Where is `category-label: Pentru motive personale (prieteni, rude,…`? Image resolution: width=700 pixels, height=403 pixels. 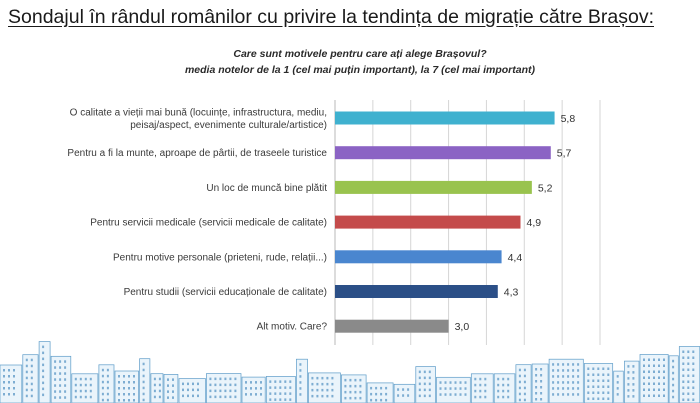 category-label: Pentru motive personale (prieteni, rude,… is located at coordinates (220, 257).